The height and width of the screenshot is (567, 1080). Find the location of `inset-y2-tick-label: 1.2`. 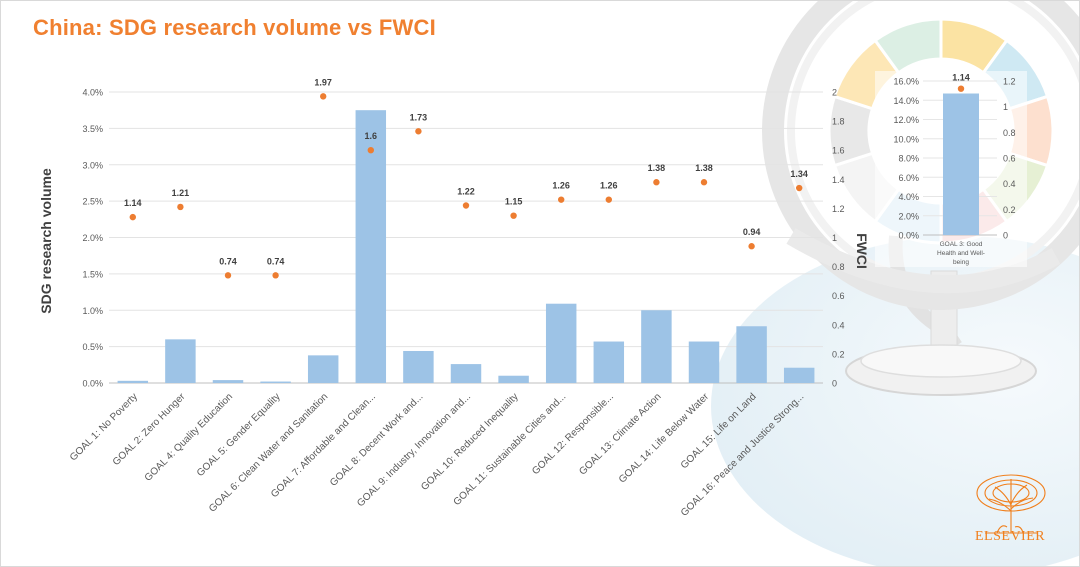

inset-y2-tick-label: 1.2 is located at coordinates (1009, 82).